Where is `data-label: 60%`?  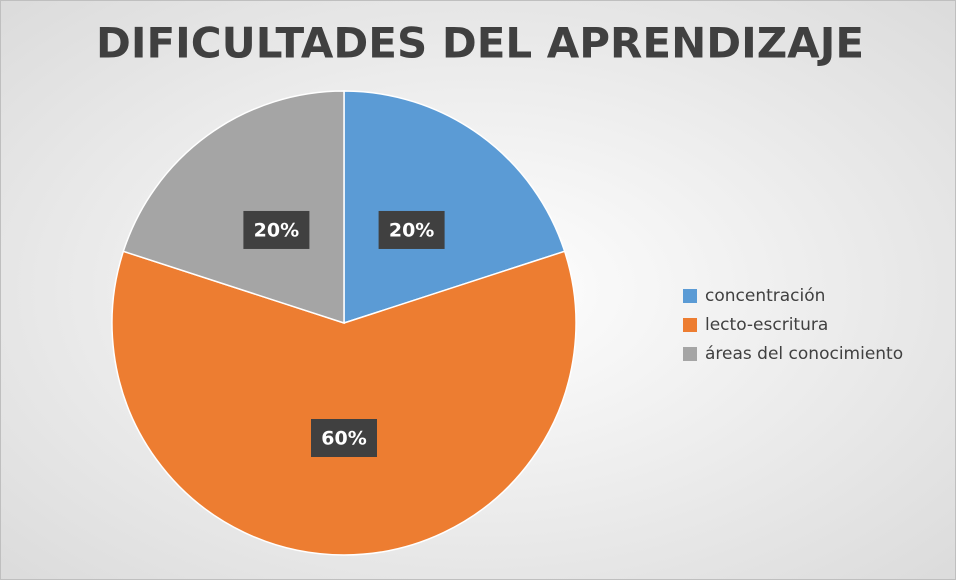
data-label: 60% is located at coordinates (343, 439).